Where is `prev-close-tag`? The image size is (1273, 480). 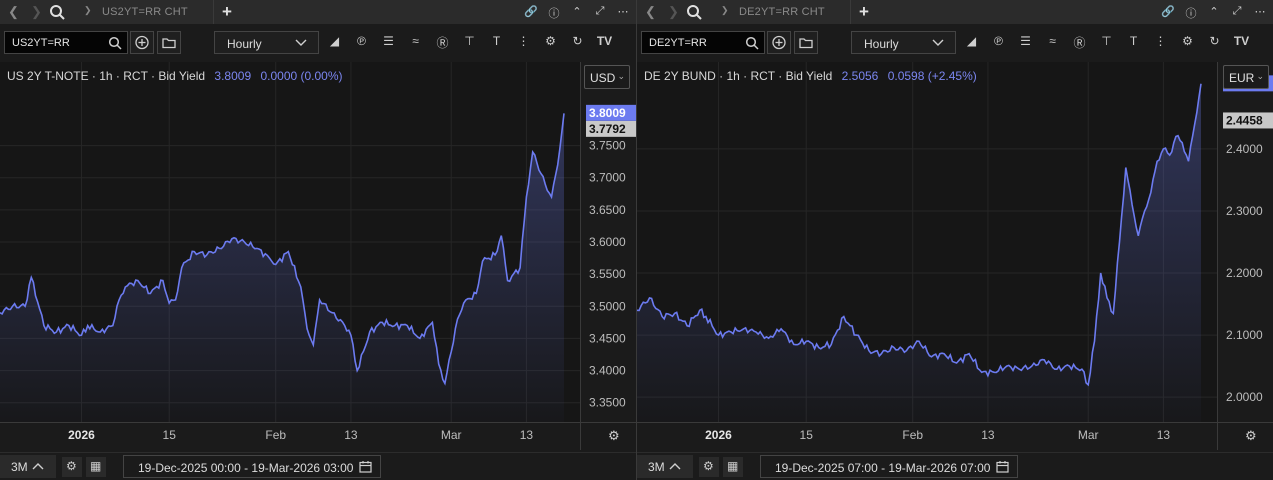 prev-close-tag is located at coordinates (611, 128).